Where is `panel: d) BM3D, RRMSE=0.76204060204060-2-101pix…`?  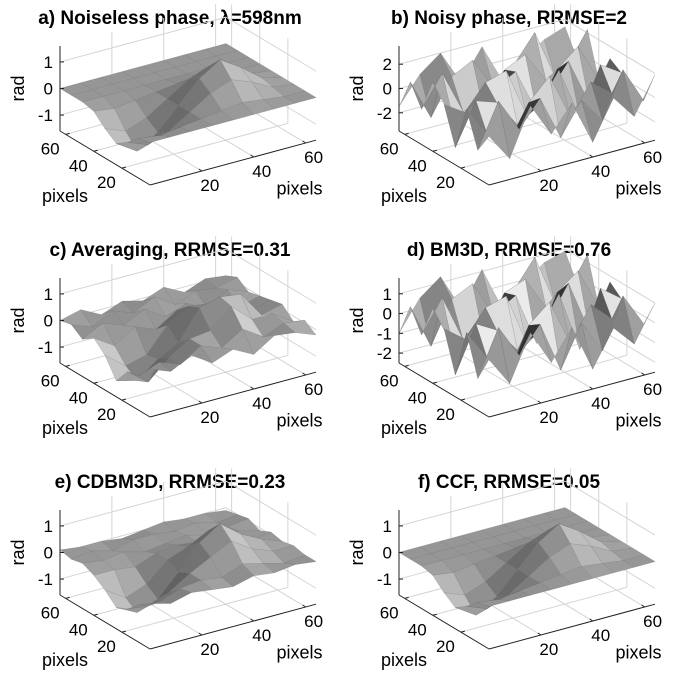
panel: d) BM3D, RRMSE=0.76204060204060-2-101pix… is located at coordinates (504, 336).